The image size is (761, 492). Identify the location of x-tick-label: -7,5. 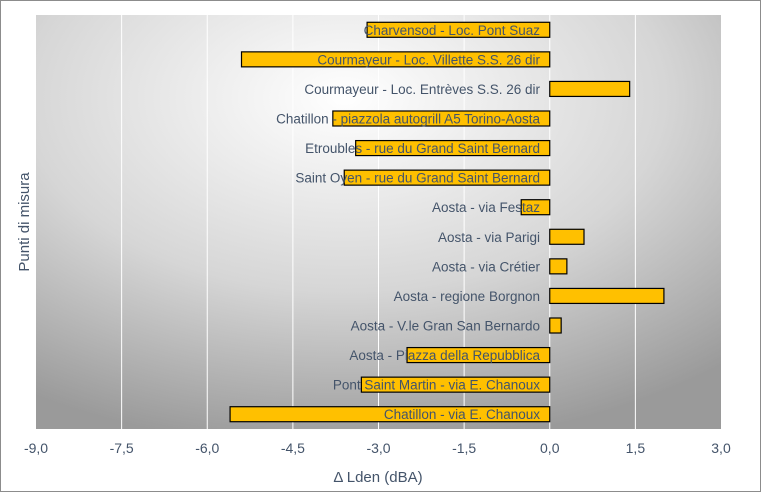
(122, 448).